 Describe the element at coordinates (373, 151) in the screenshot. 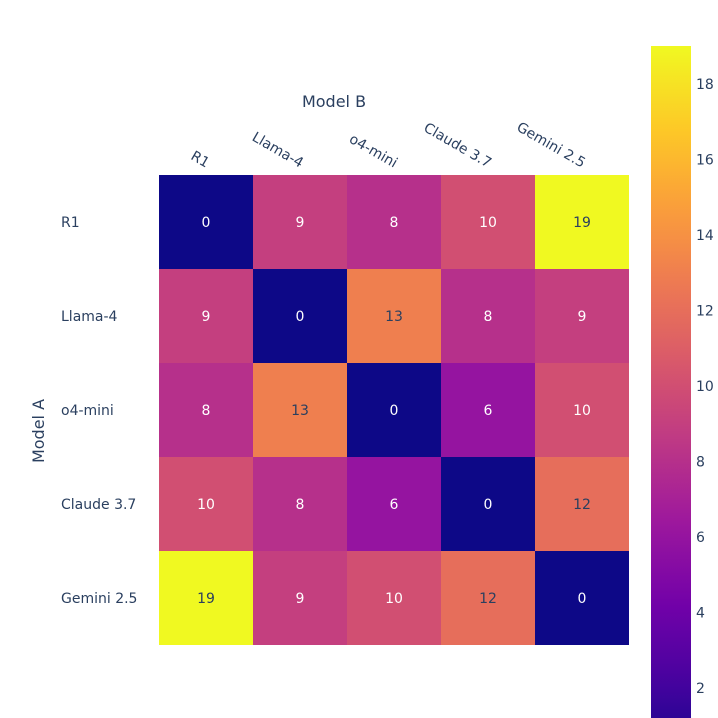

I see `x-tick-label: o4-mini` at that location.